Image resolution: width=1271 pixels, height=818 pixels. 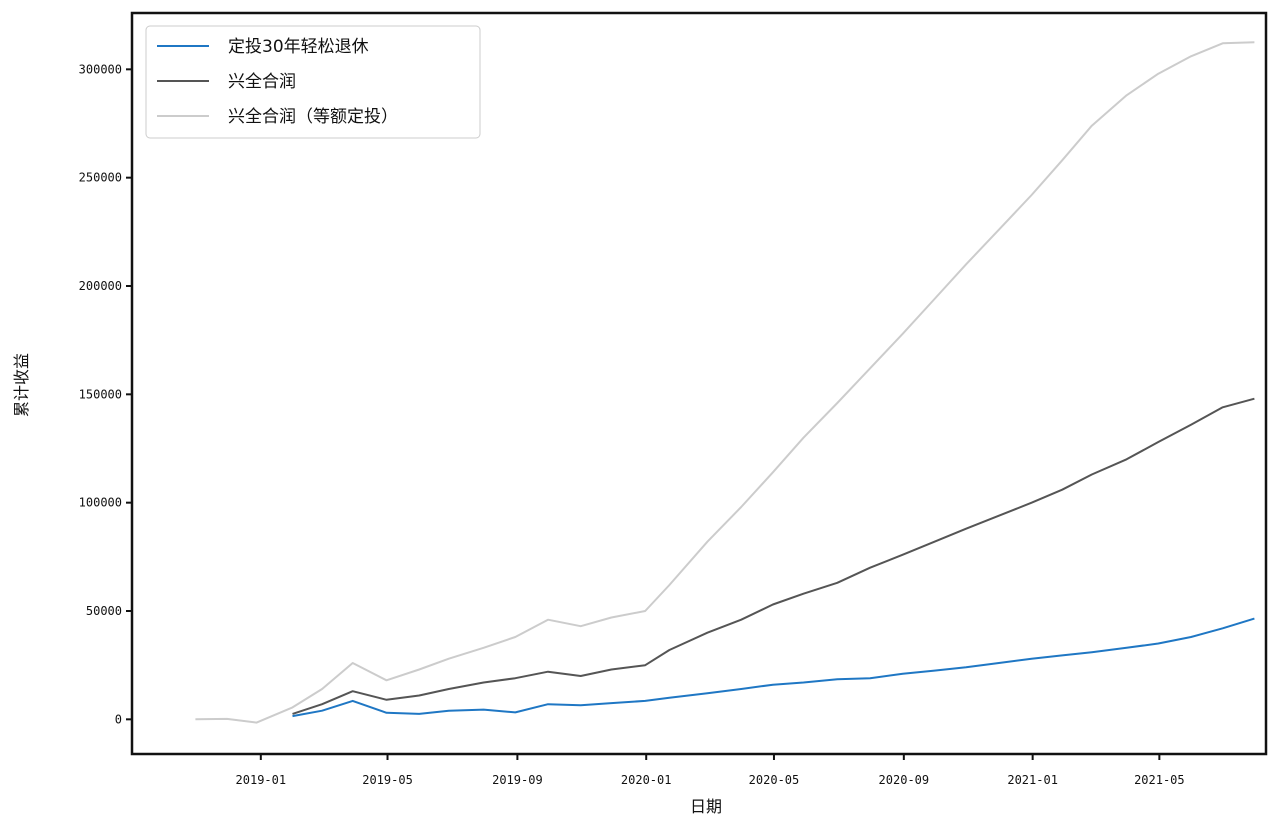 What do you see at coordinates (100, 503) in the screenshot?
I see `y-tick-label: 100000` at bounding box center [100, 503].